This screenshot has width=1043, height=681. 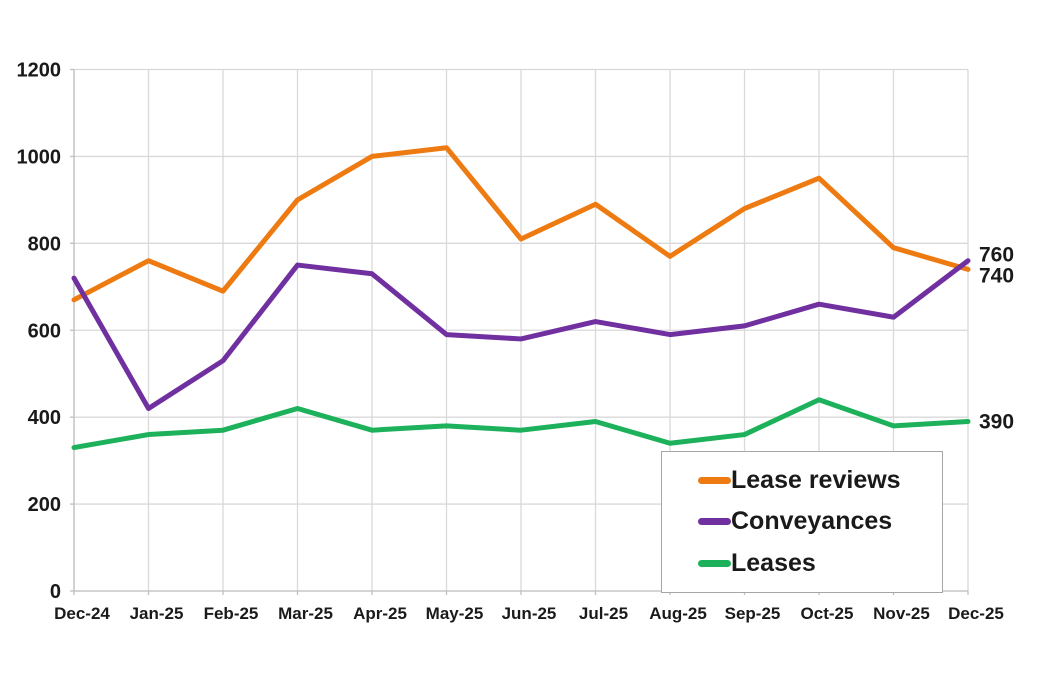 I want to click on x-tick-label: Oct-25, so click(x=827, y=613).